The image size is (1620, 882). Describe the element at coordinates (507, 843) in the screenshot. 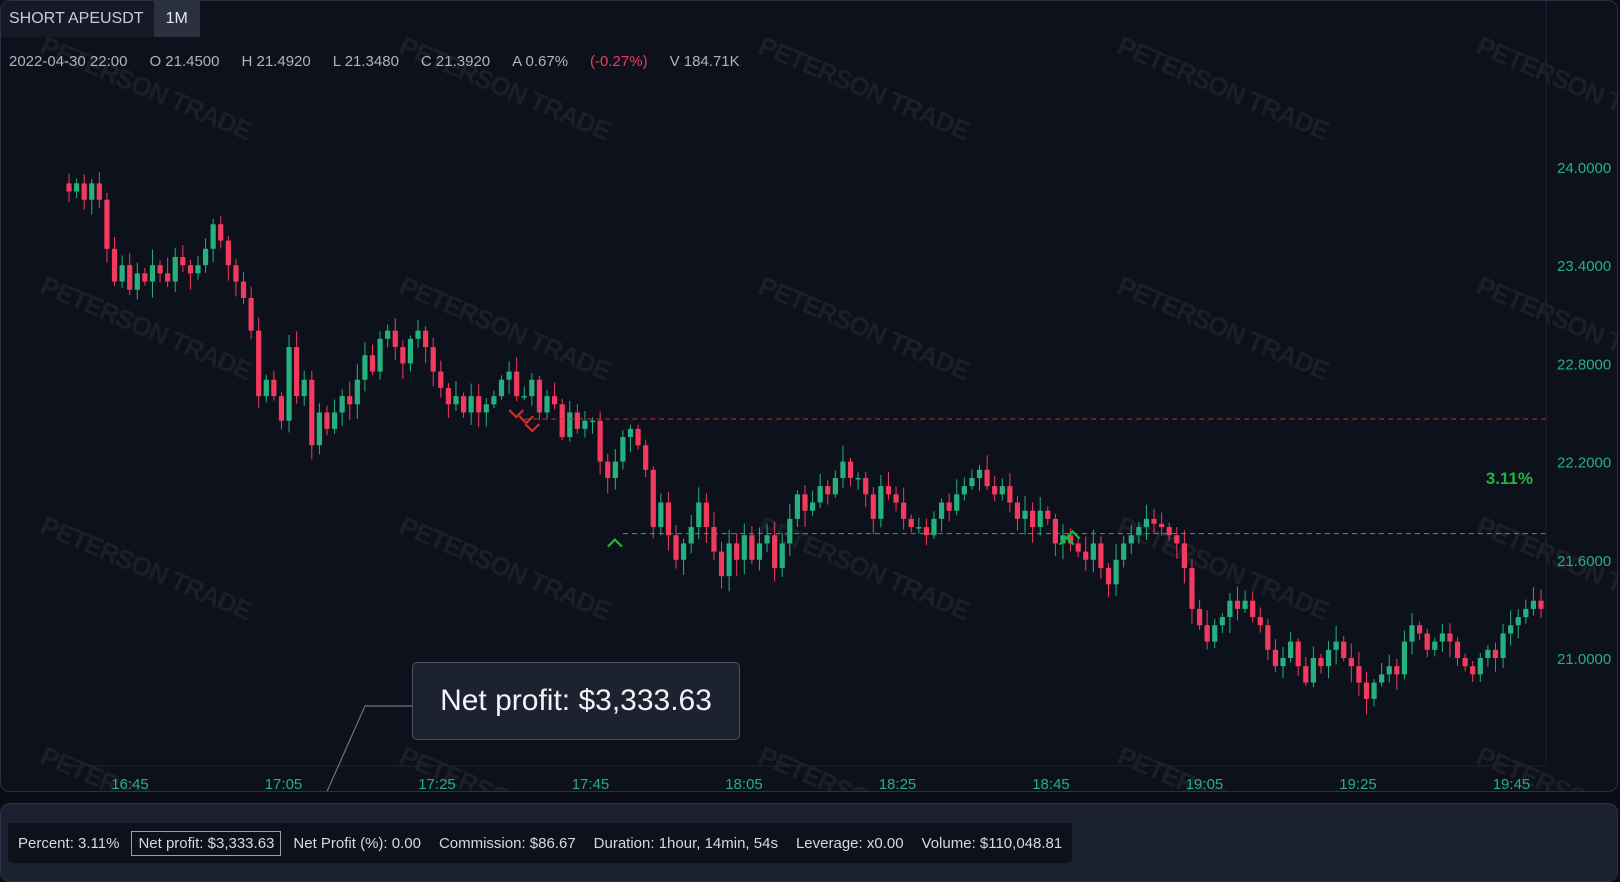

I see `stat-commission: Commission: $86.67` at that location.